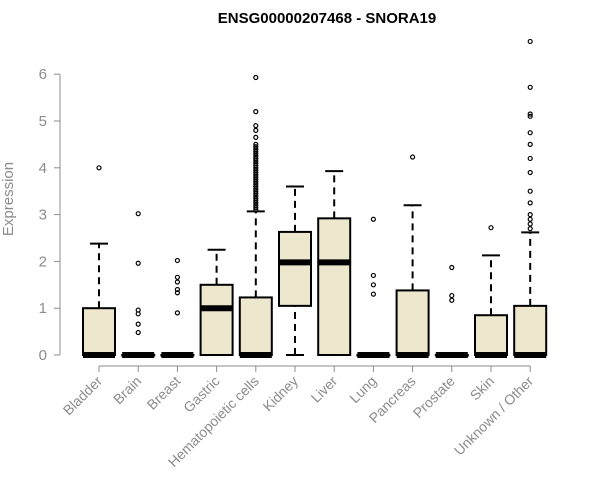  I want to click on y-axis-label: Expression, so click(8, 199).